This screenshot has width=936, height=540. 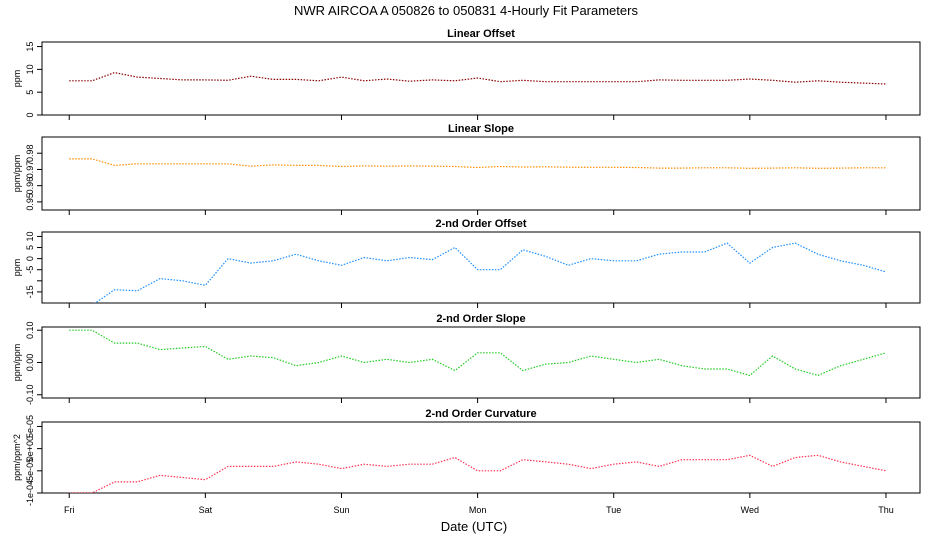 What do you see at coordinates (206, 510) in the screenshot?
I see `x-tick-label: Sat` at bounding box center [206, 510].